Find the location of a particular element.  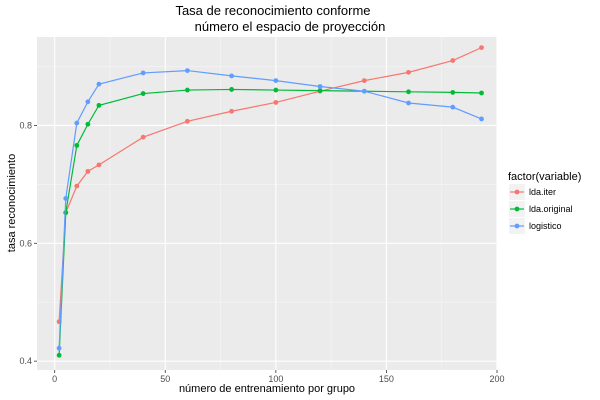

legend-item-lda-iter: lda.iter is located at coordinates (532, 192).